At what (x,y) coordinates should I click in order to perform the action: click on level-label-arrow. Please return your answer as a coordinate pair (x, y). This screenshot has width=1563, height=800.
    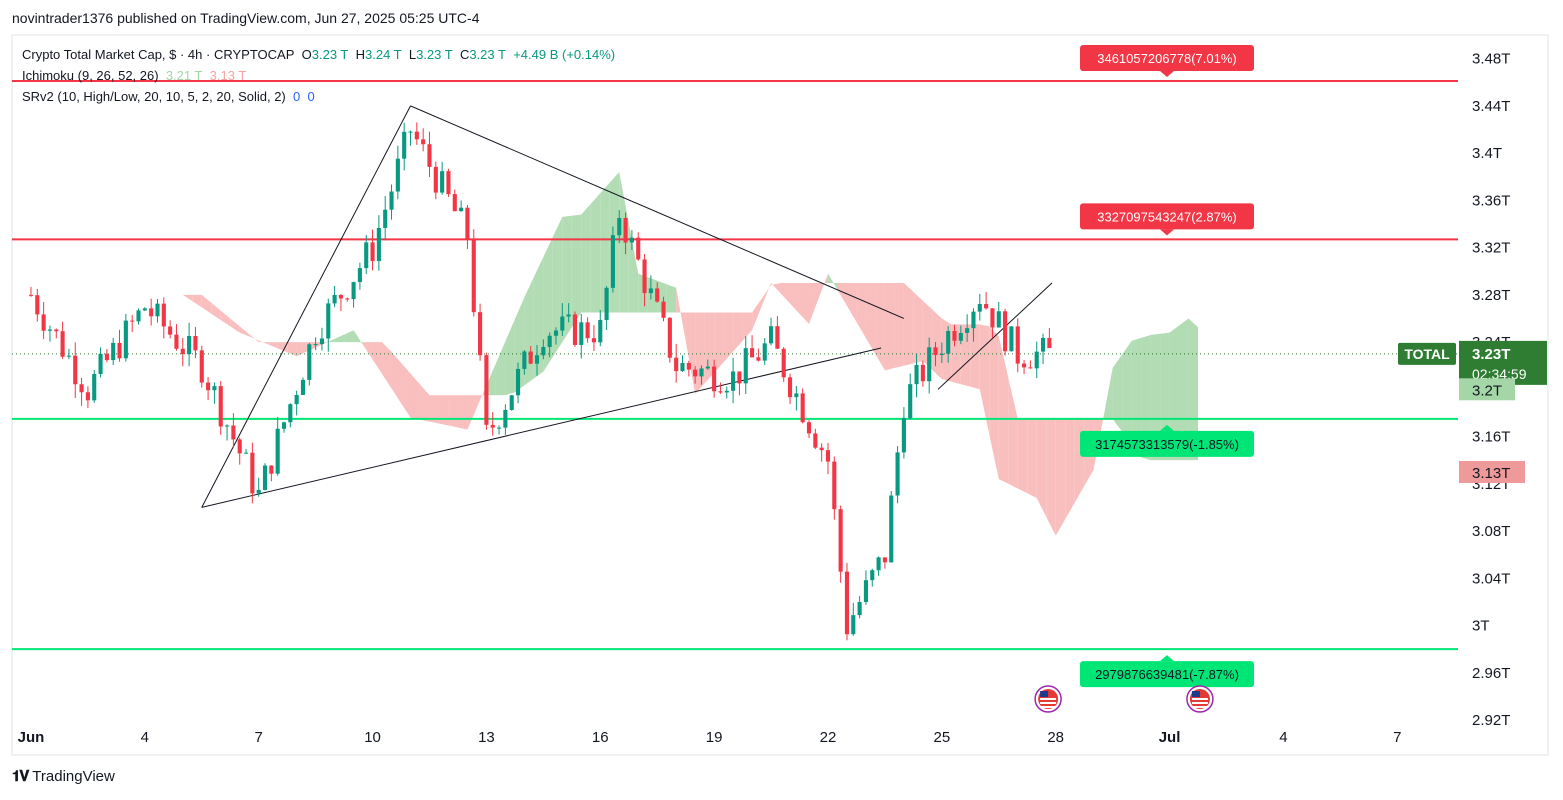
    Looking at the image, I should click on (1167, 232).